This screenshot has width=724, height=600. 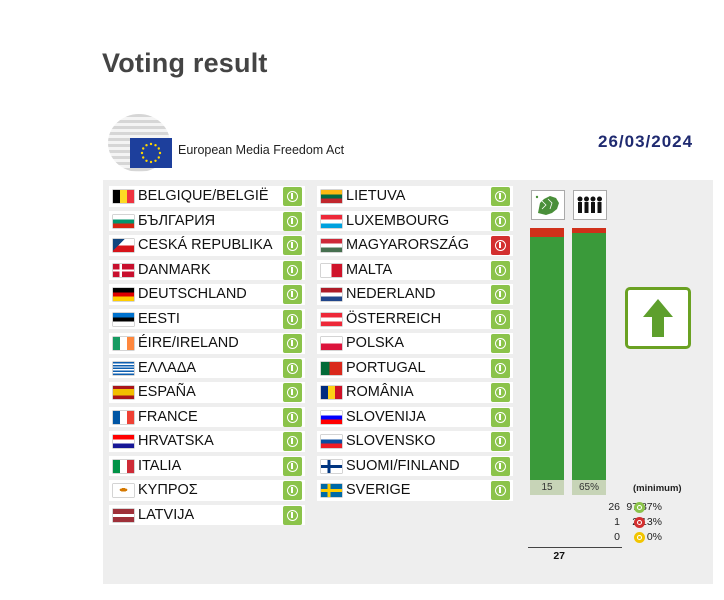 I want to click on population-no-segment, so click(x=589, y=230).